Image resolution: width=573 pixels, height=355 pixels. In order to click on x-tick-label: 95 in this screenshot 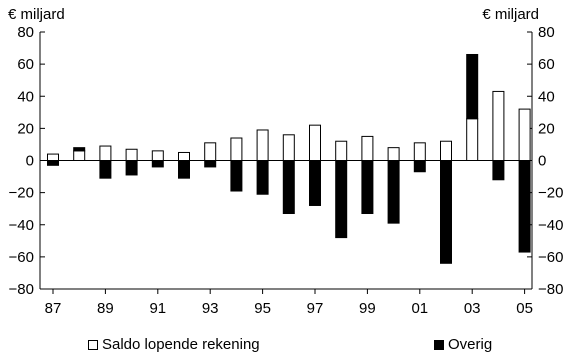, I will do `click(262, 308)`.